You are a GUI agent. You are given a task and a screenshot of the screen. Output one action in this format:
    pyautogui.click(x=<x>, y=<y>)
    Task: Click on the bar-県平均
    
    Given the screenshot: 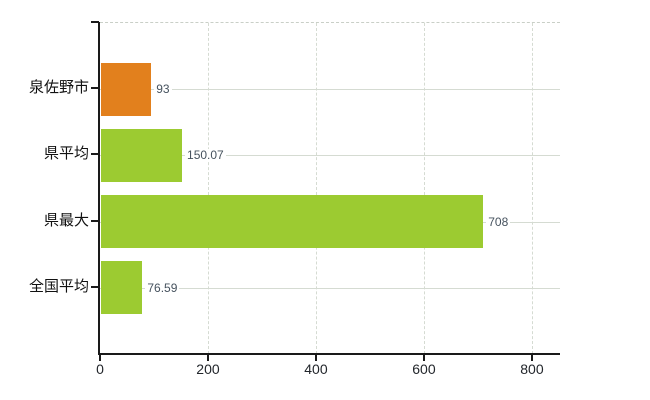 What is the action you would take?
    pyautogui.click(x=142, y=155)
    